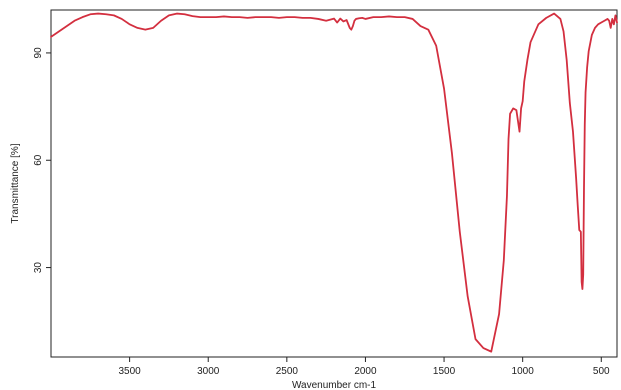  Describe the element at coordinates (38, 53) in the screenshot. I see `y-tick-label: 90` at that location.